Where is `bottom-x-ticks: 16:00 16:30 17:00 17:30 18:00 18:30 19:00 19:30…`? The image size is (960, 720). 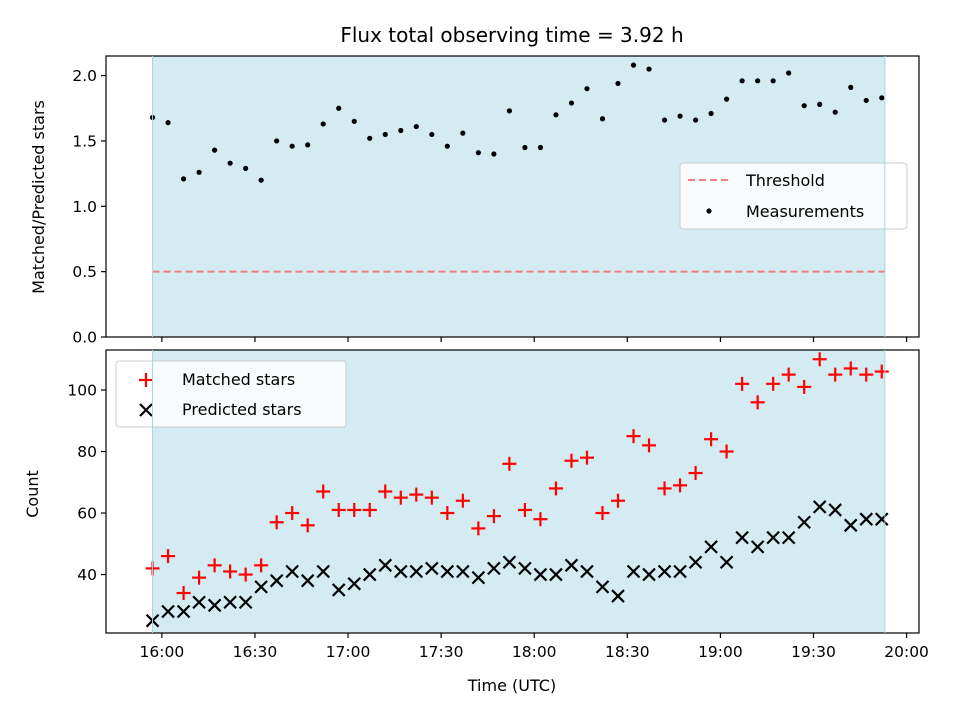
bottom-x-ticks: 16:00 16:30 17:00 17:30 18:00 18:30 19:00 19:30… is located at coordinates (534, 647).